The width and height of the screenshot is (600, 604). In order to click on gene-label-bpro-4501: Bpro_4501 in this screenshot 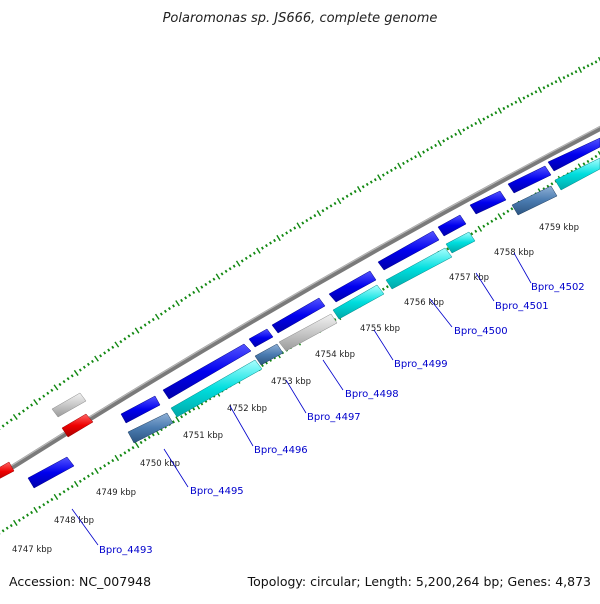, I will do `click(522, 306)`.